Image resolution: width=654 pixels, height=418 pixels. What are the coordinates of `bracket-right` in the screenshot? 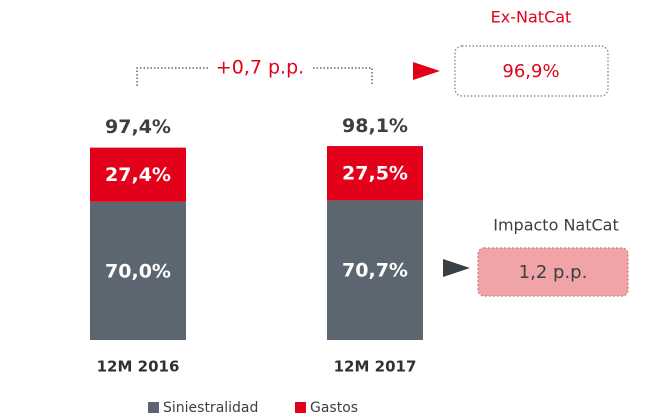 It's located at (343, 76).